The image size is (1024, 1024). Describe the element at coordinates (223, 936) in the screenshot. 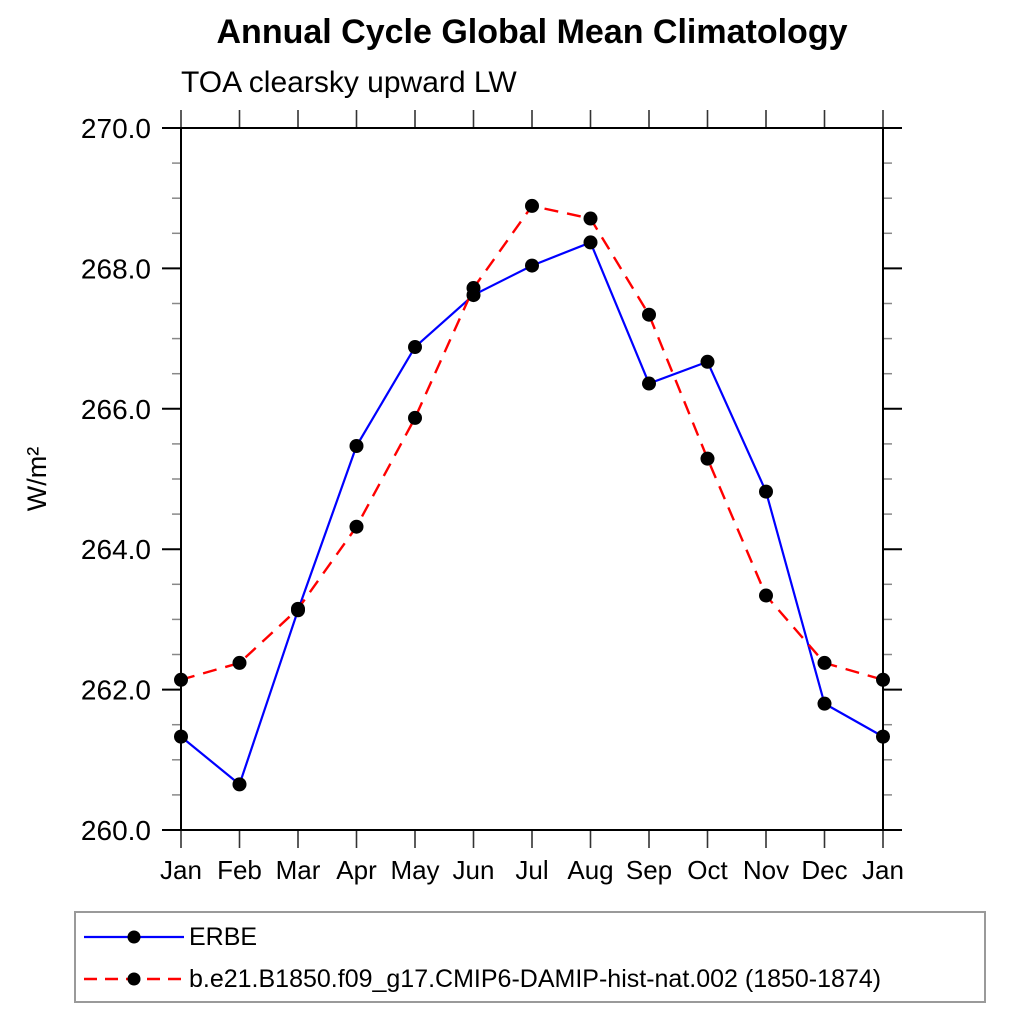

I see `legend-label-erbe: ERBE` at that location.